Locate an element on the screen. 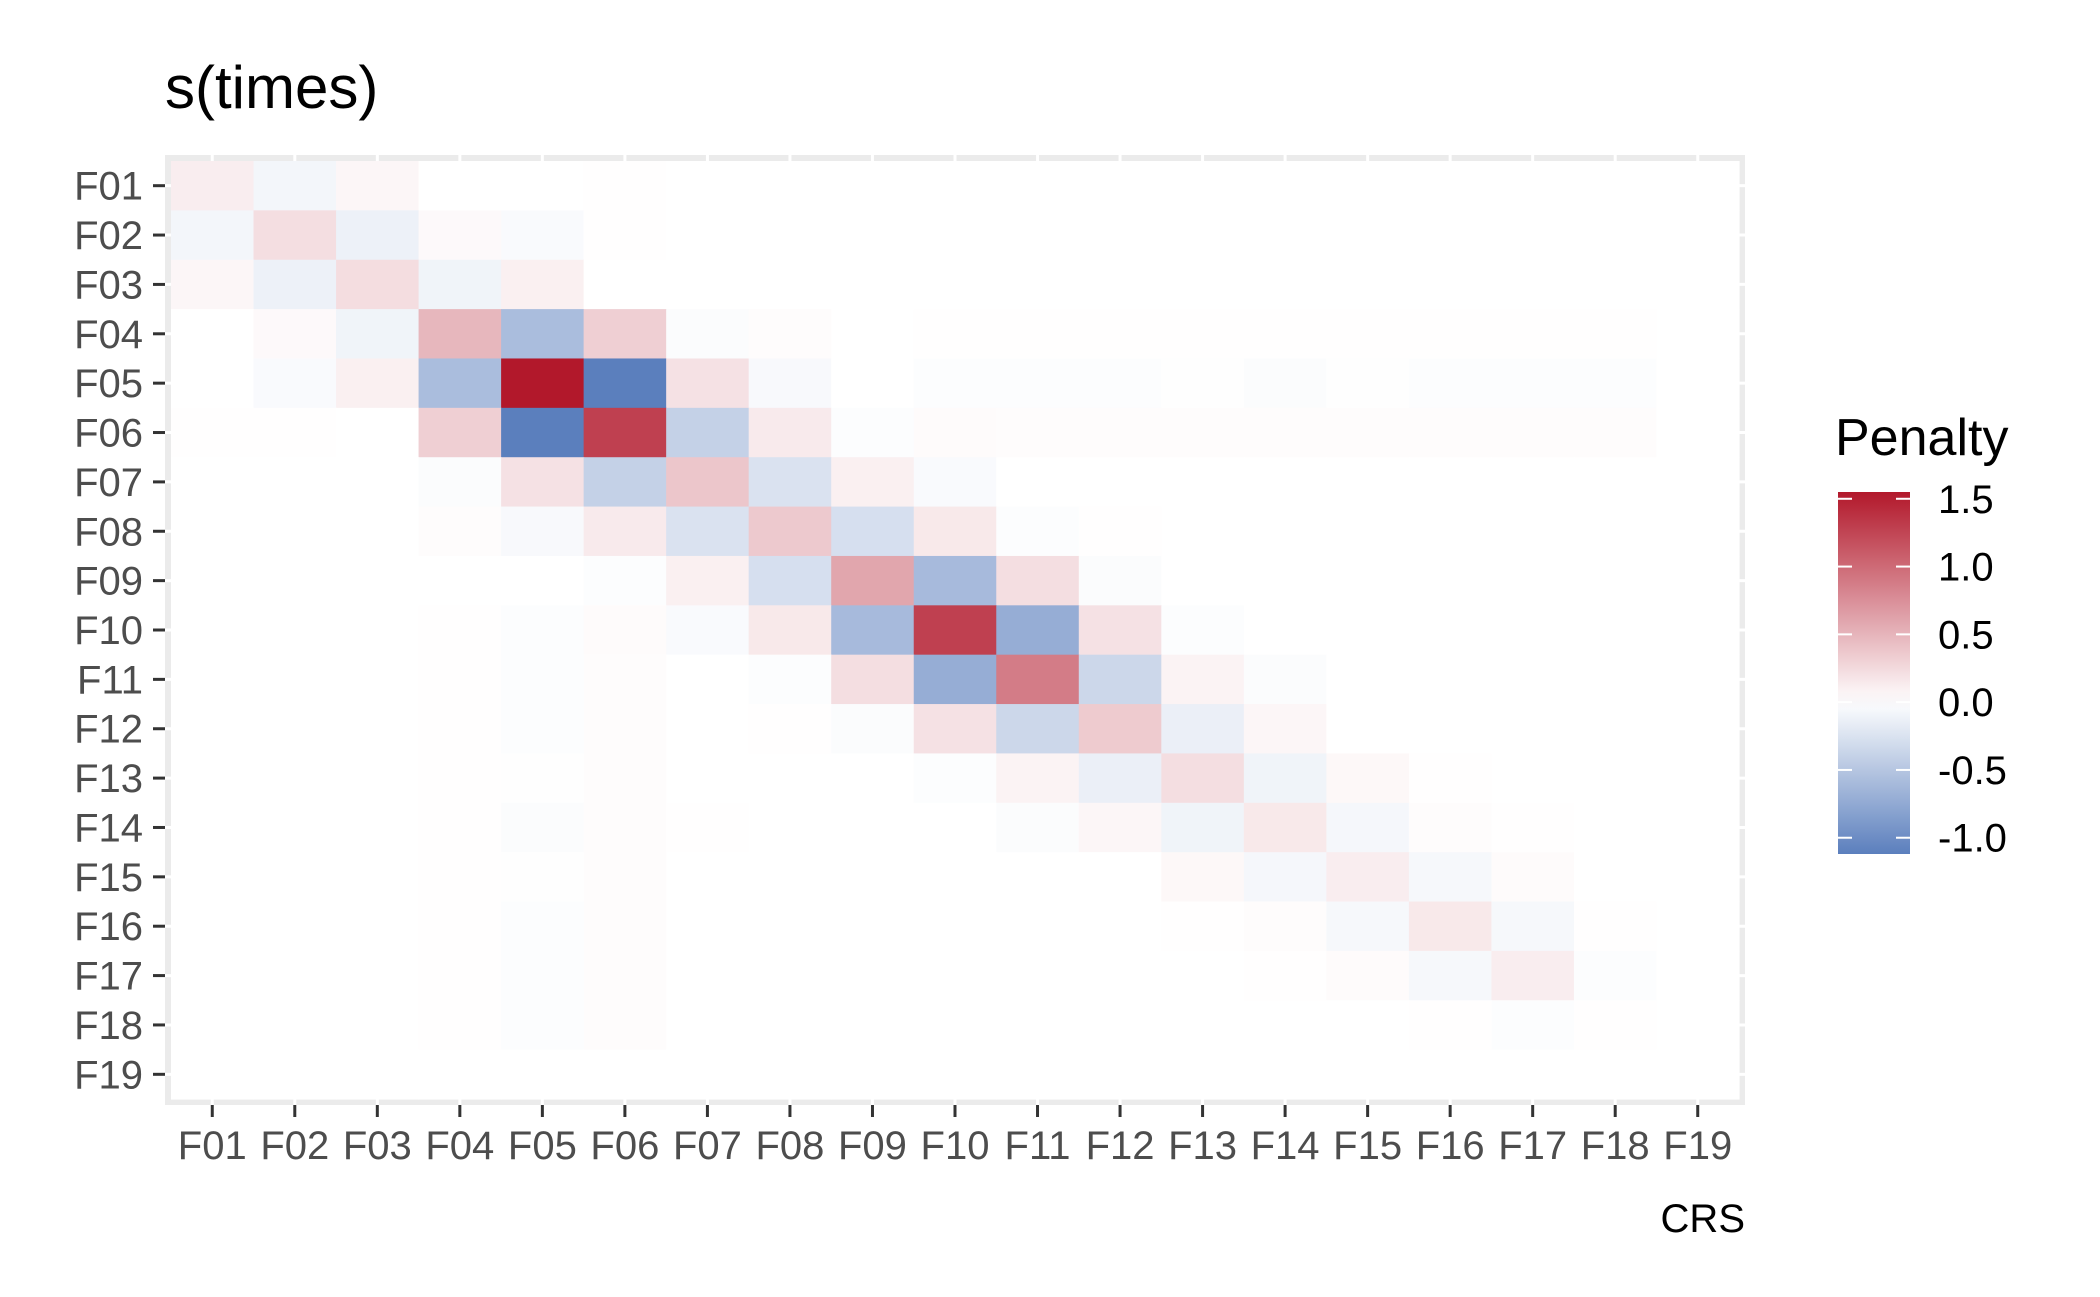 The width and height of the screenshot is (2100, 1297). y-tick-label: F16 is located at coordinates (108, 927).